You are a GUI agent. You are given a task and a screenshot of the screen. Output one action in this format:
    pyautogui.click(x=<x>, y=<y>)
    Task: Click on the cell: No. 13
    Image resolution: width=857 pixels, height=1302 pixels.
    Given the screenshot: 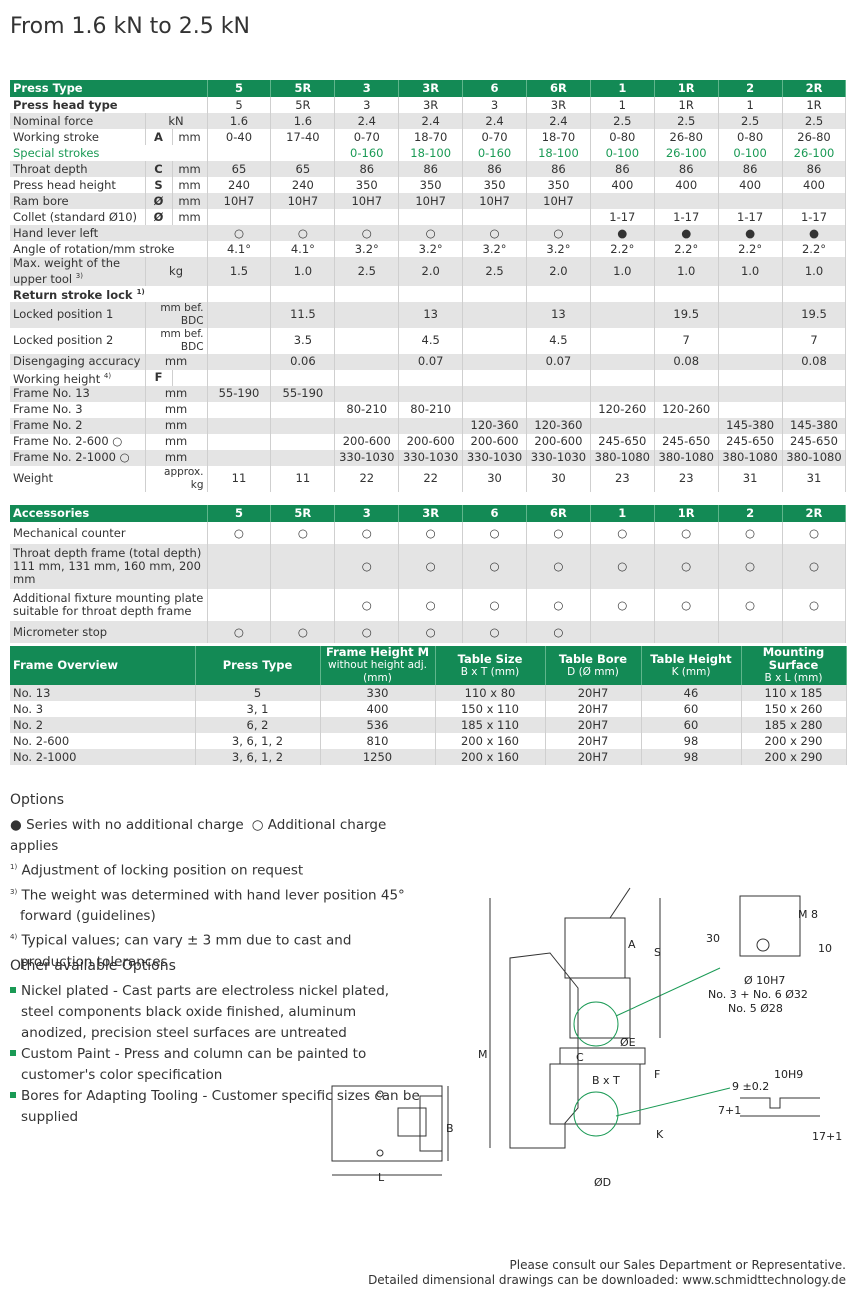 What is the action you would take?
    pyautogui.click(x=103, y=693)
    